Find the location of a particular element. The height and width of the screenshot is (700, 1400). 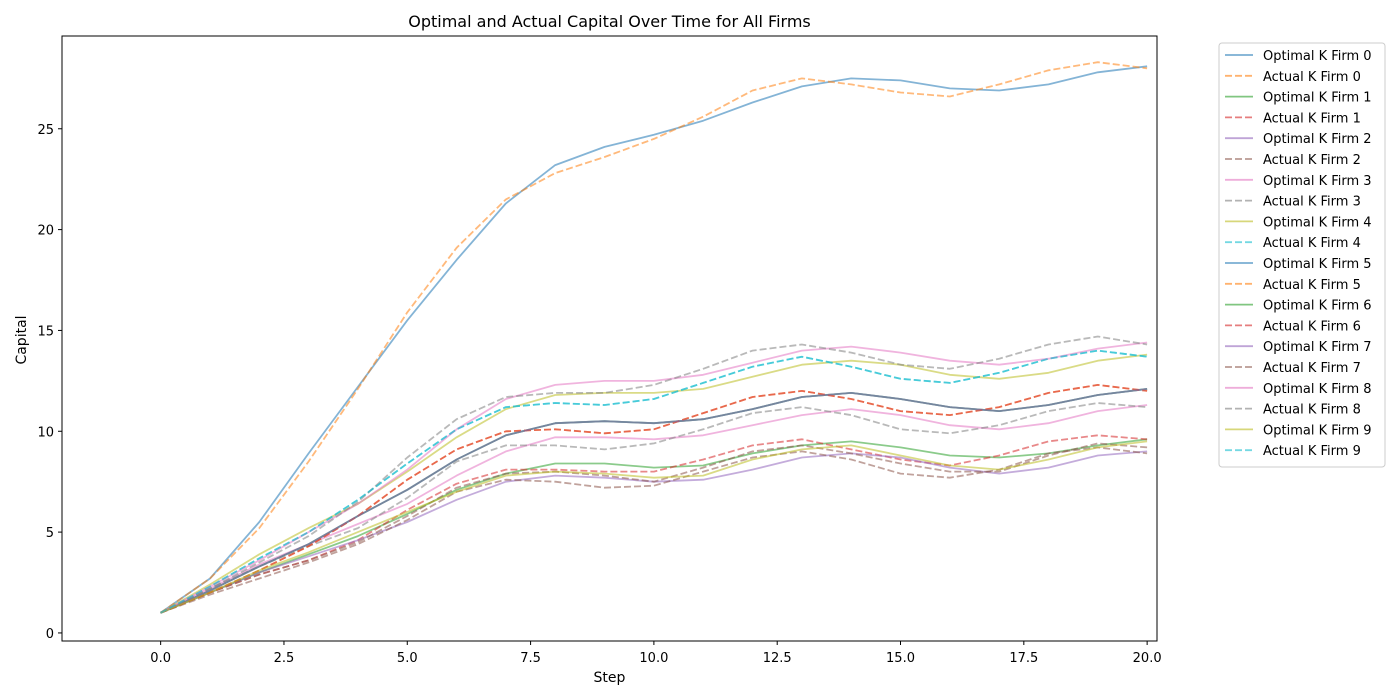

legend-label-16: Optimal K Firm 8 is located at coordinates (1317, 389).